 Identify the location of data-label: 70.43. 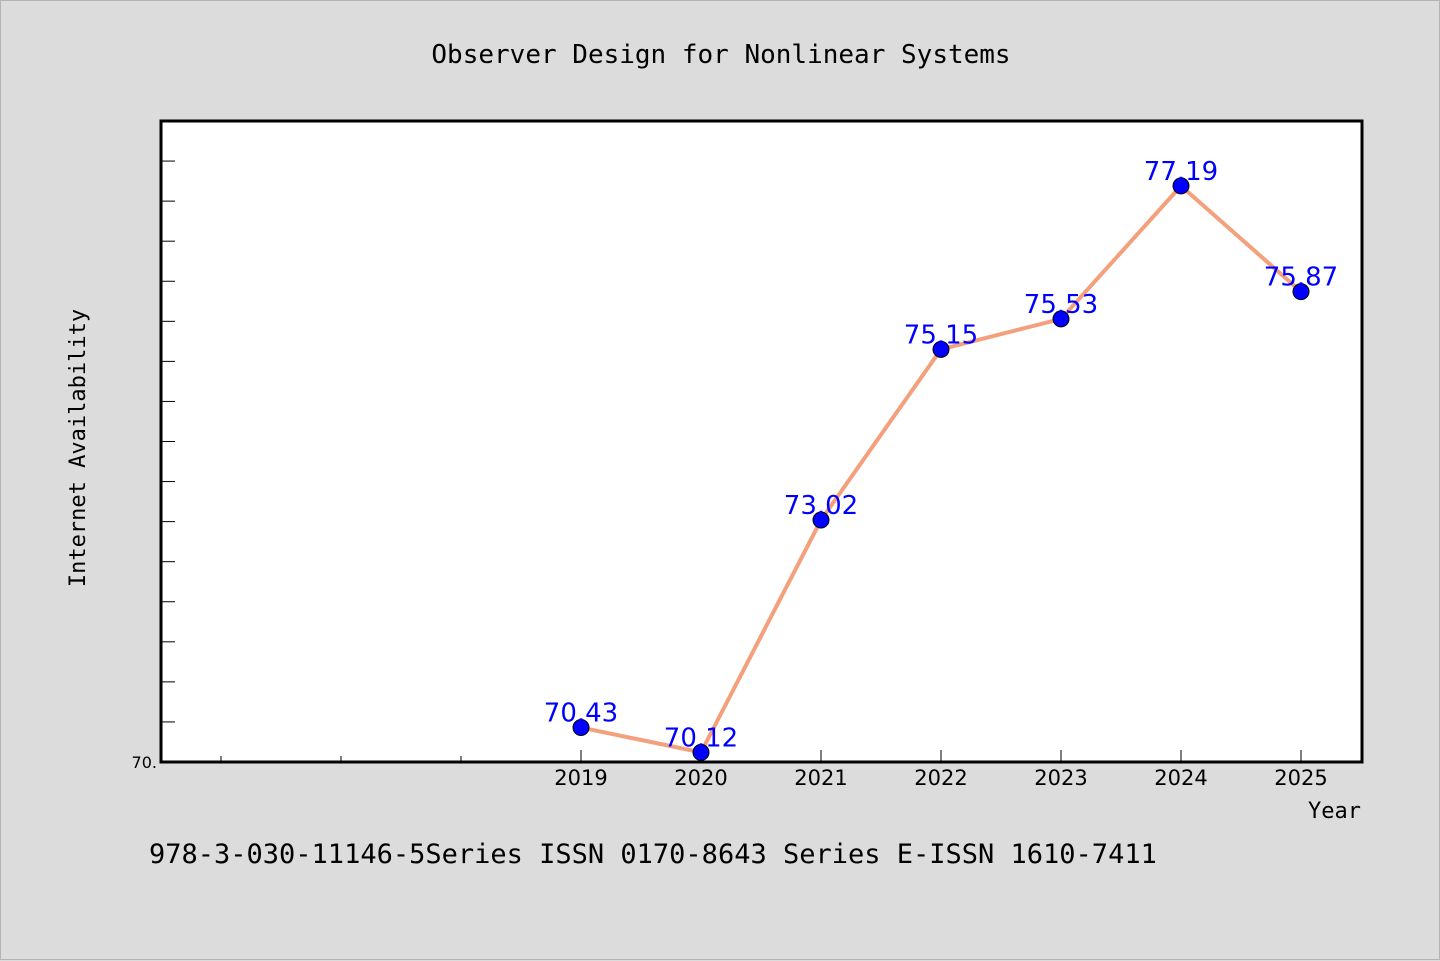
(581, 714).